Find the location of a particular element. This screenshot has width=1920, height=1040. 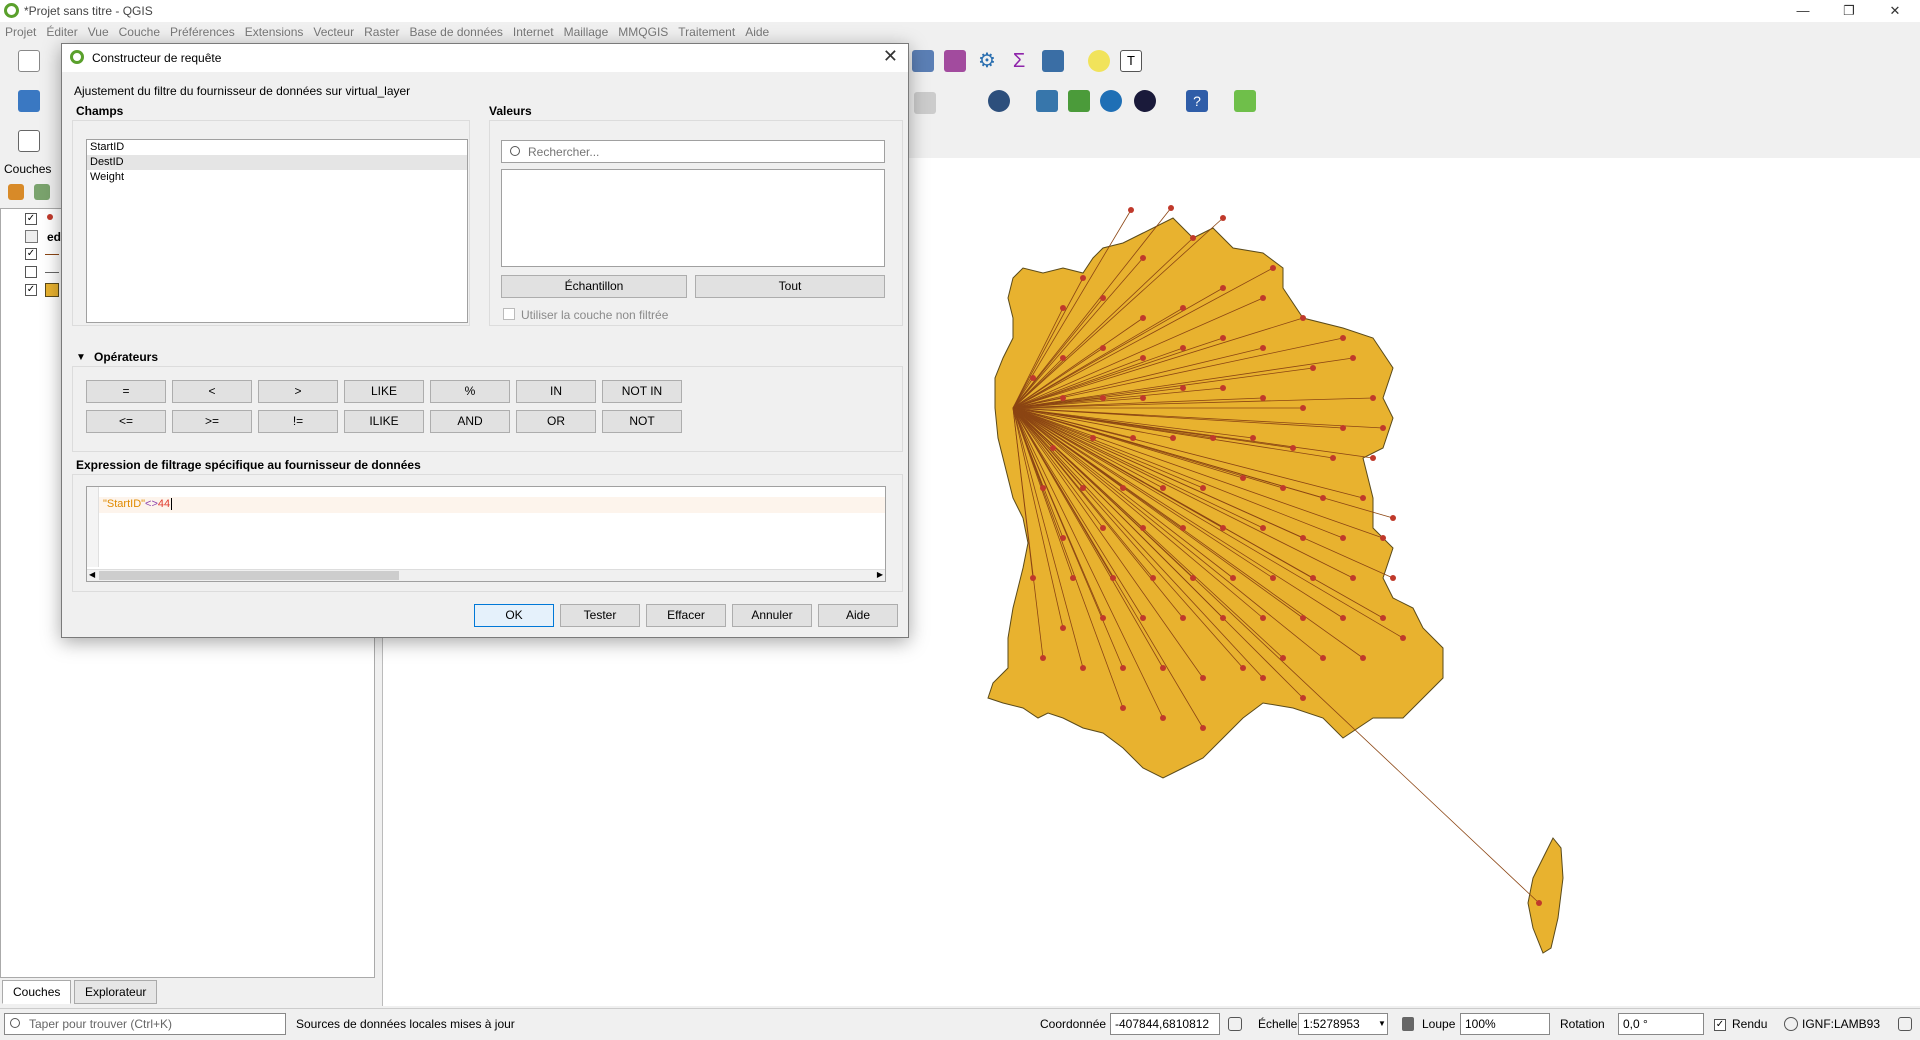

layers-plugin-icon is located at coordinates (1079, 101).